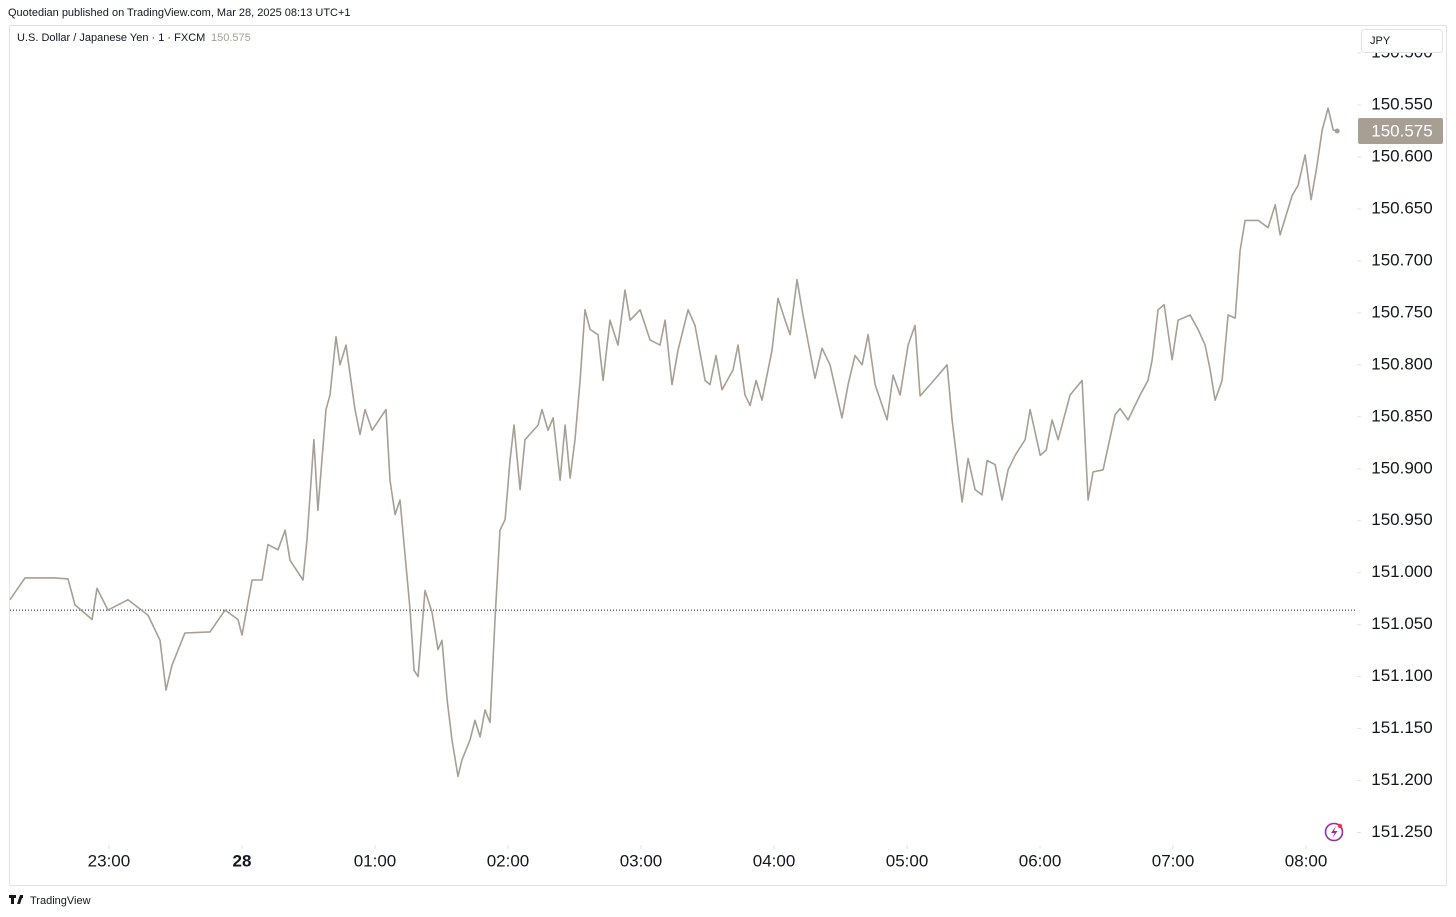  I want to click on flash-circle, so click(1334, 832).